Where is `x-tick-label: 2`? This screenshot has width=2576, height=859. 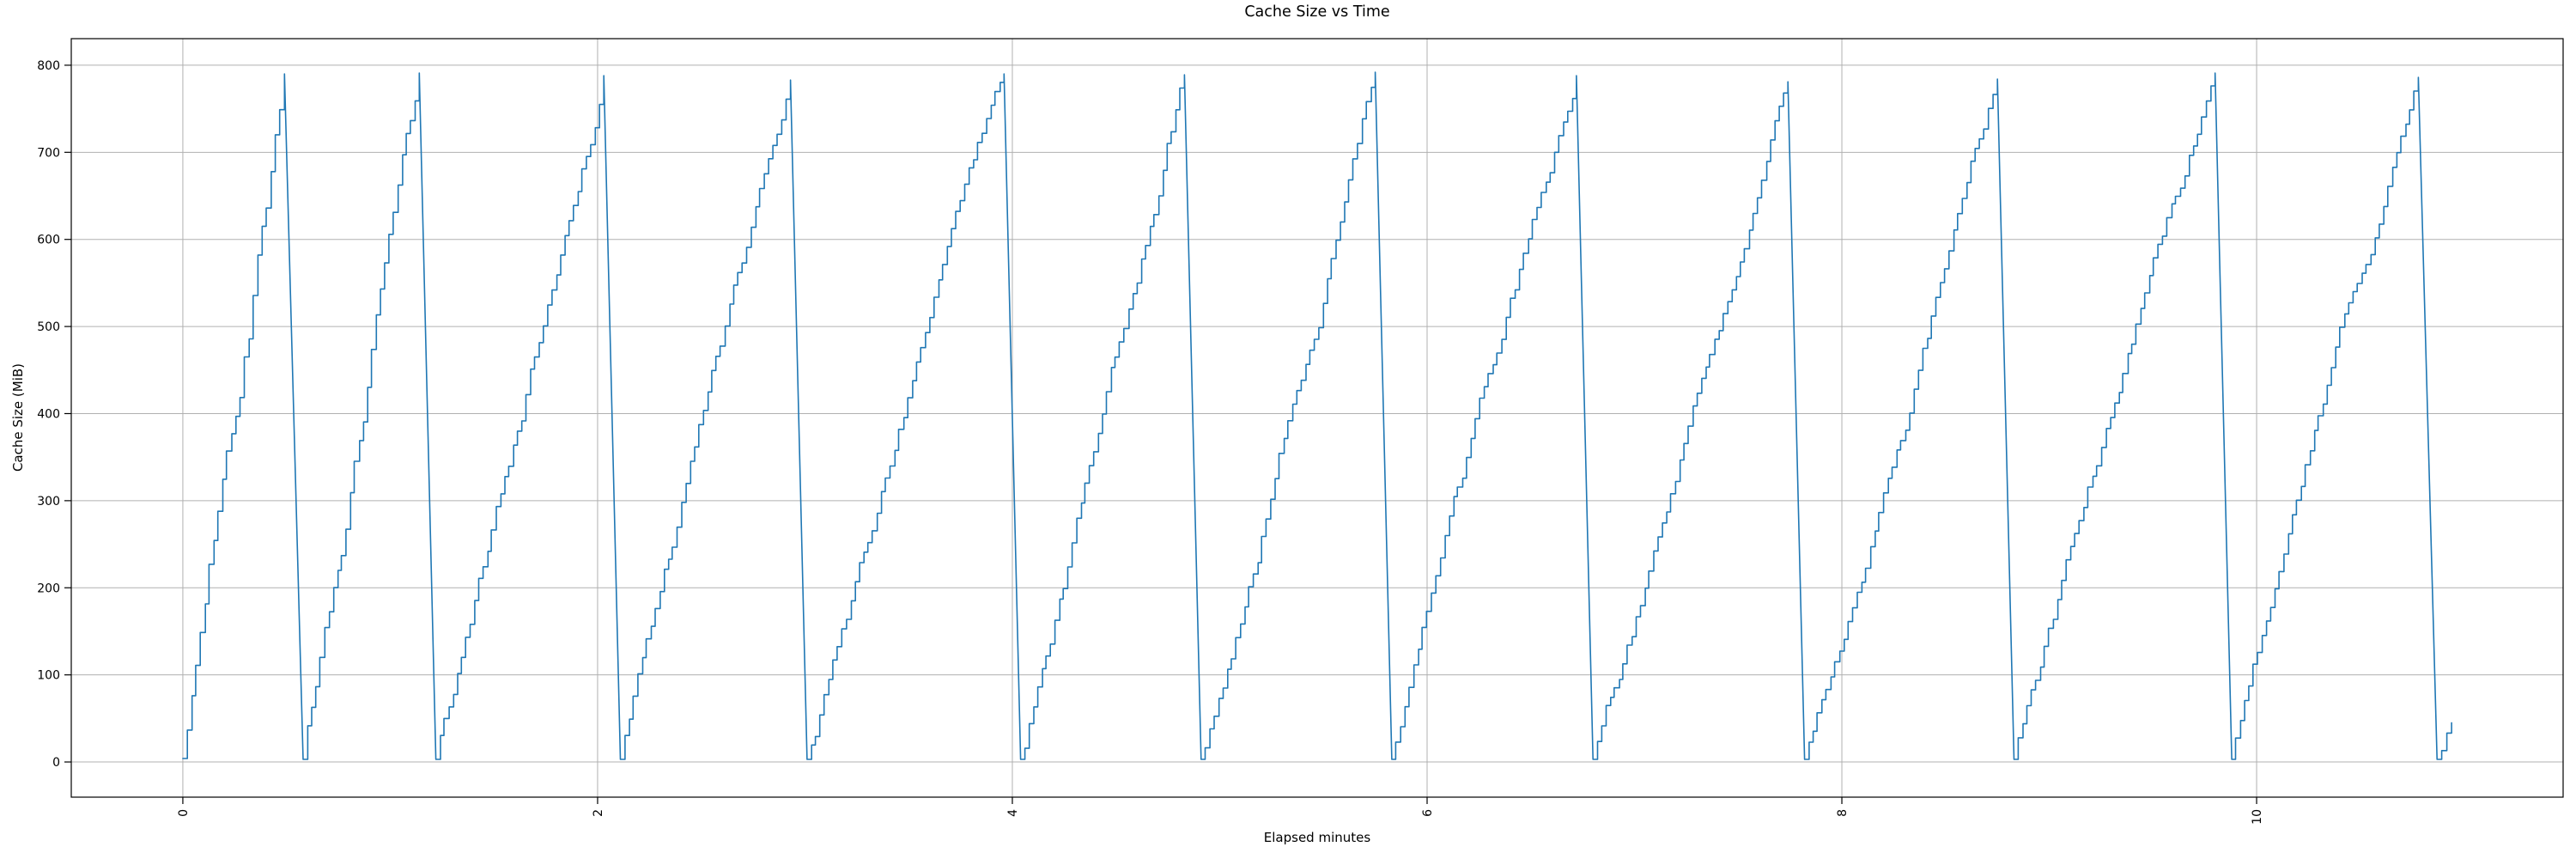
x-tick-label: 2 is located at coordinates (598, 813).